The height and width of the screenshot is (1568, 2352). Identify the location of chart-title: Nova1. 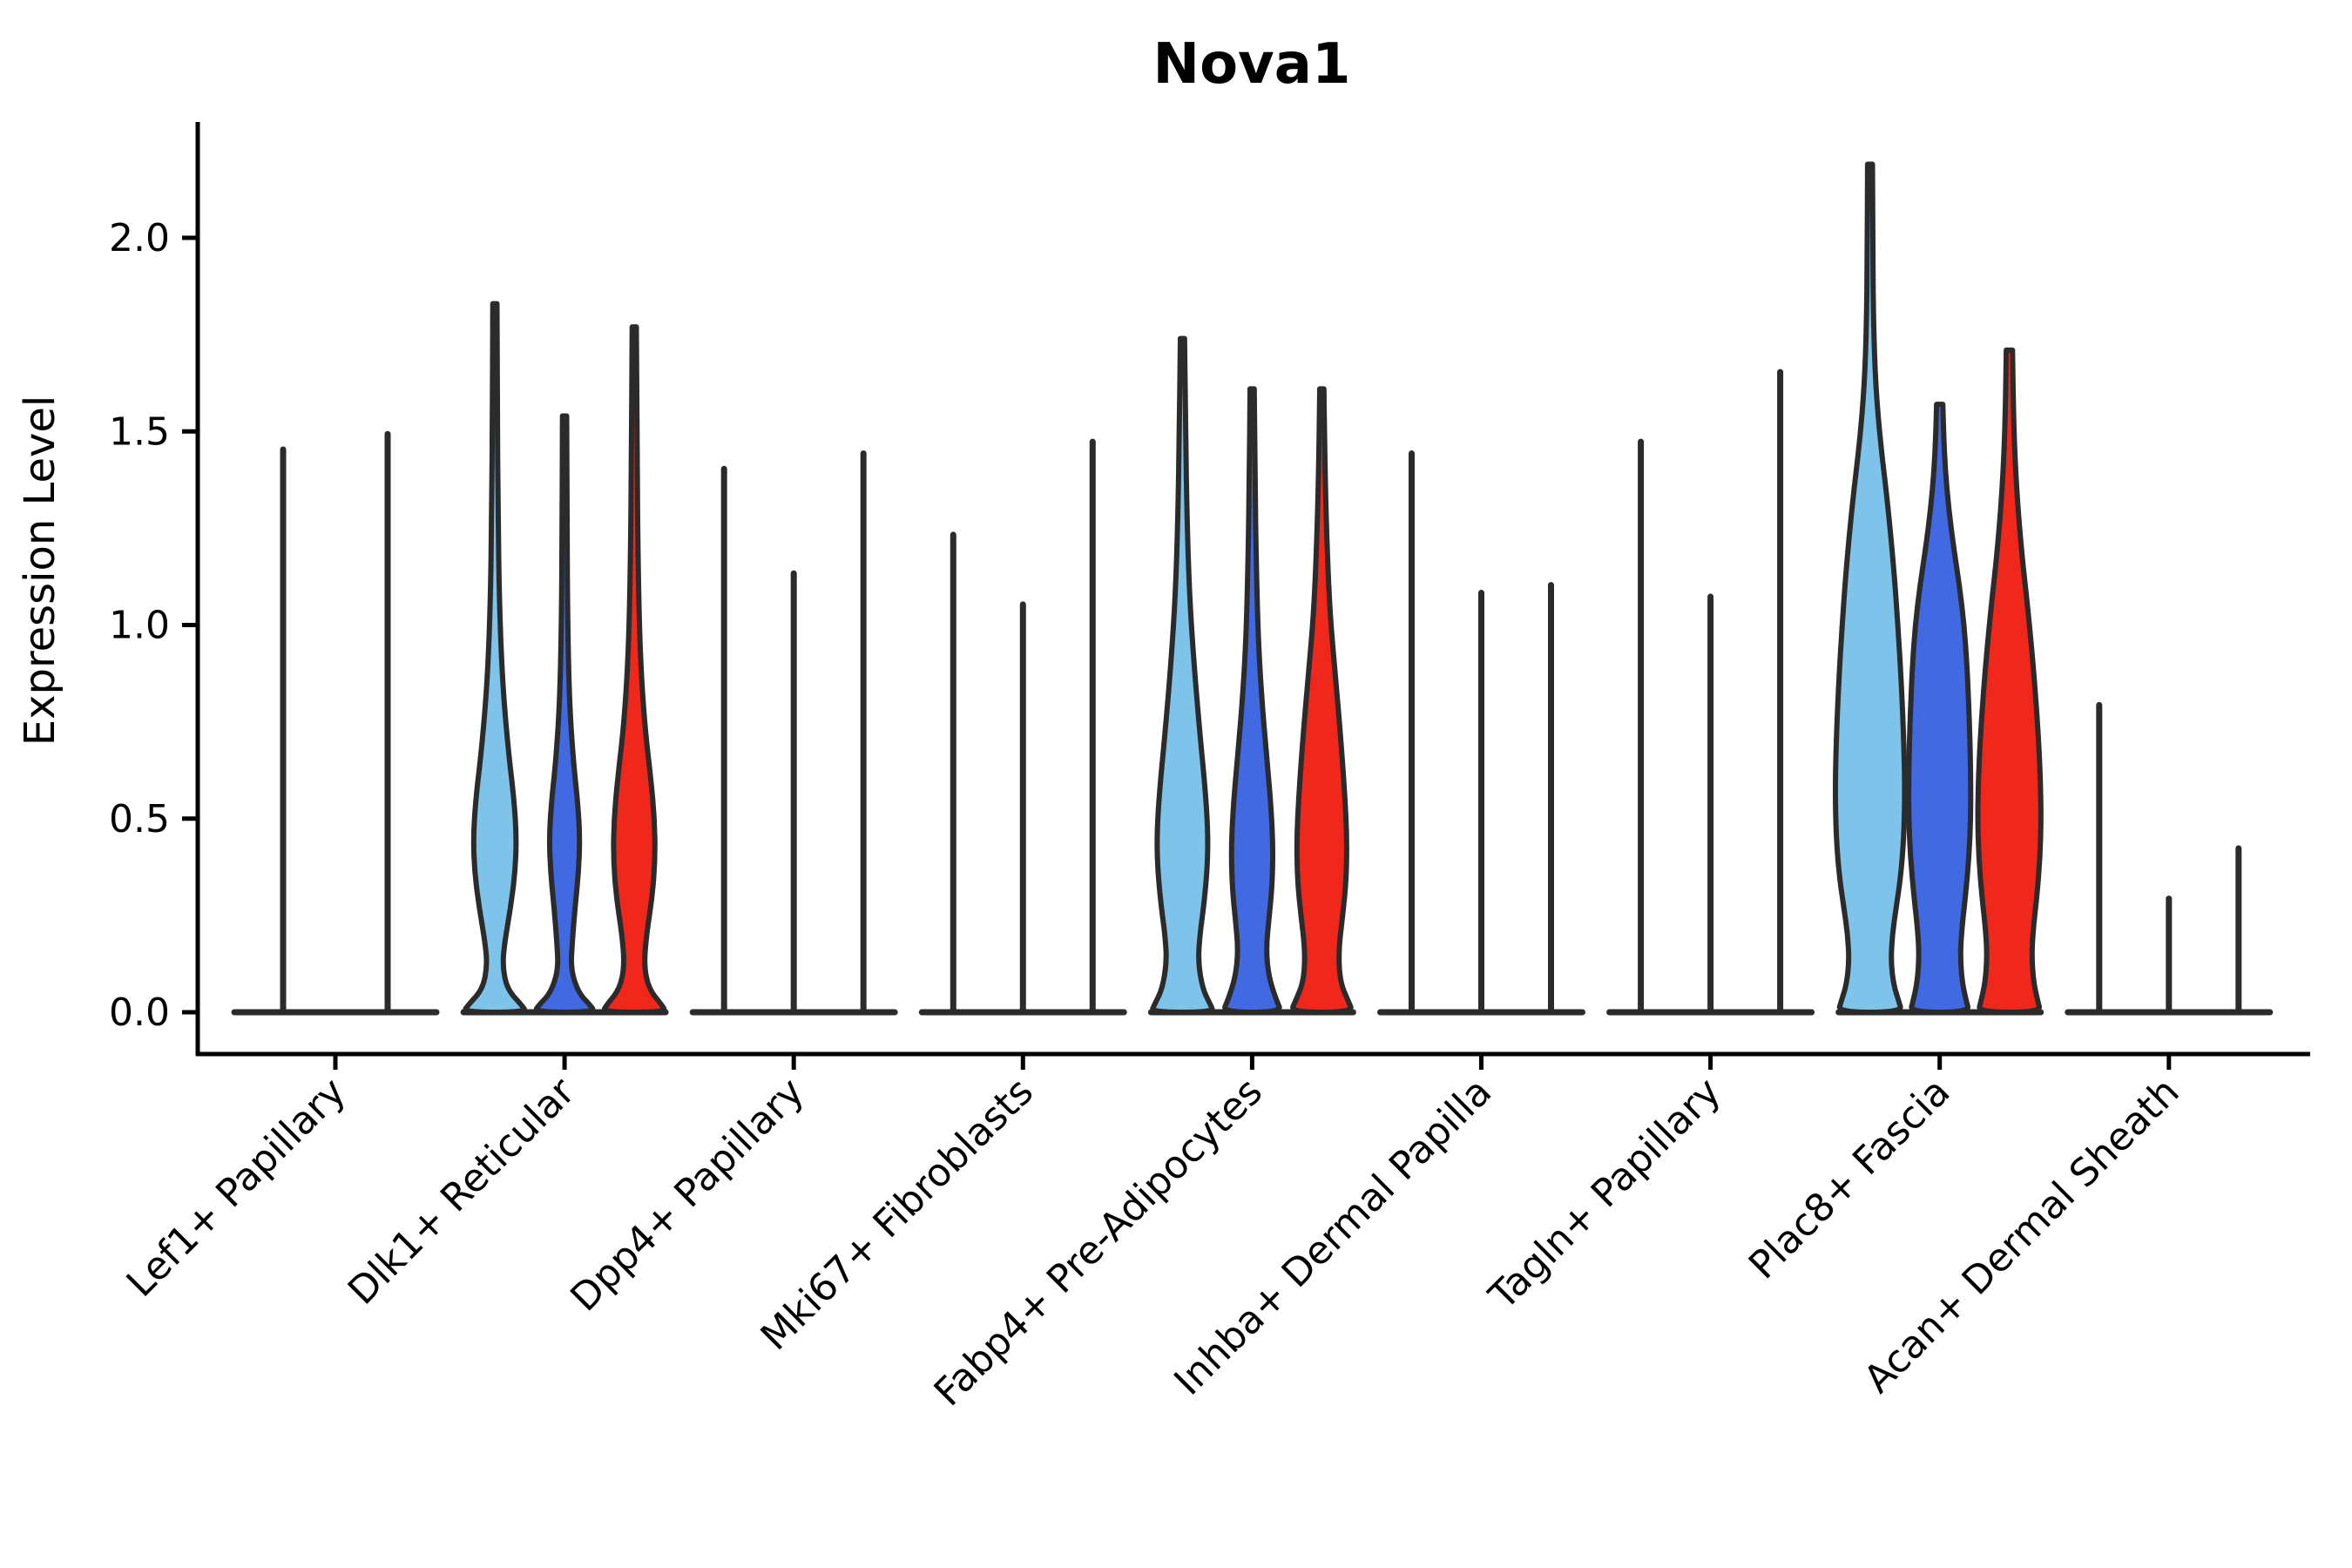
(1252, 64).